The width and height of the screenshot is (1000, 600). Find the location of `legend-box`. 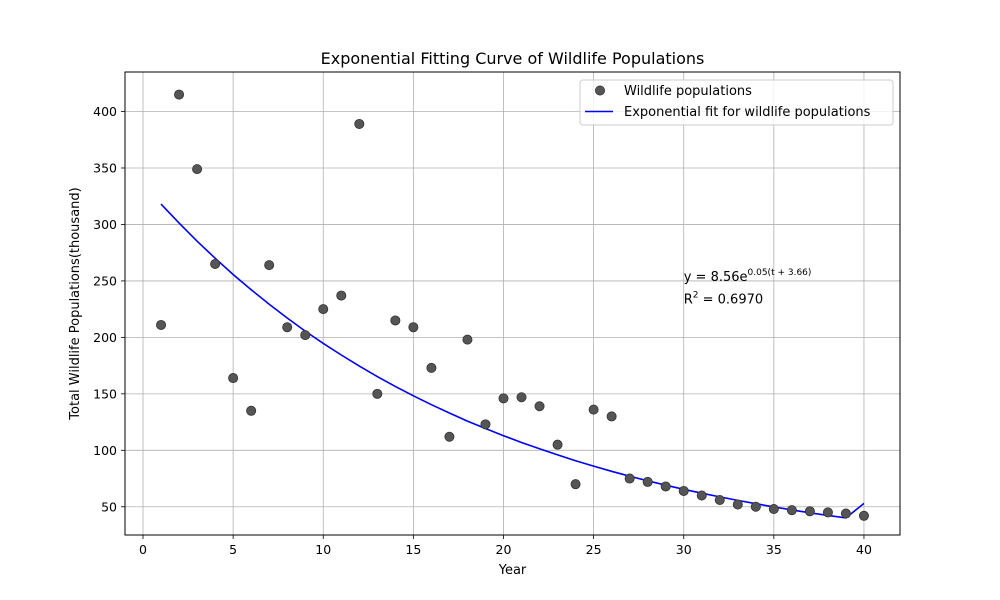

legend-box is located at coordinates (736, 102).